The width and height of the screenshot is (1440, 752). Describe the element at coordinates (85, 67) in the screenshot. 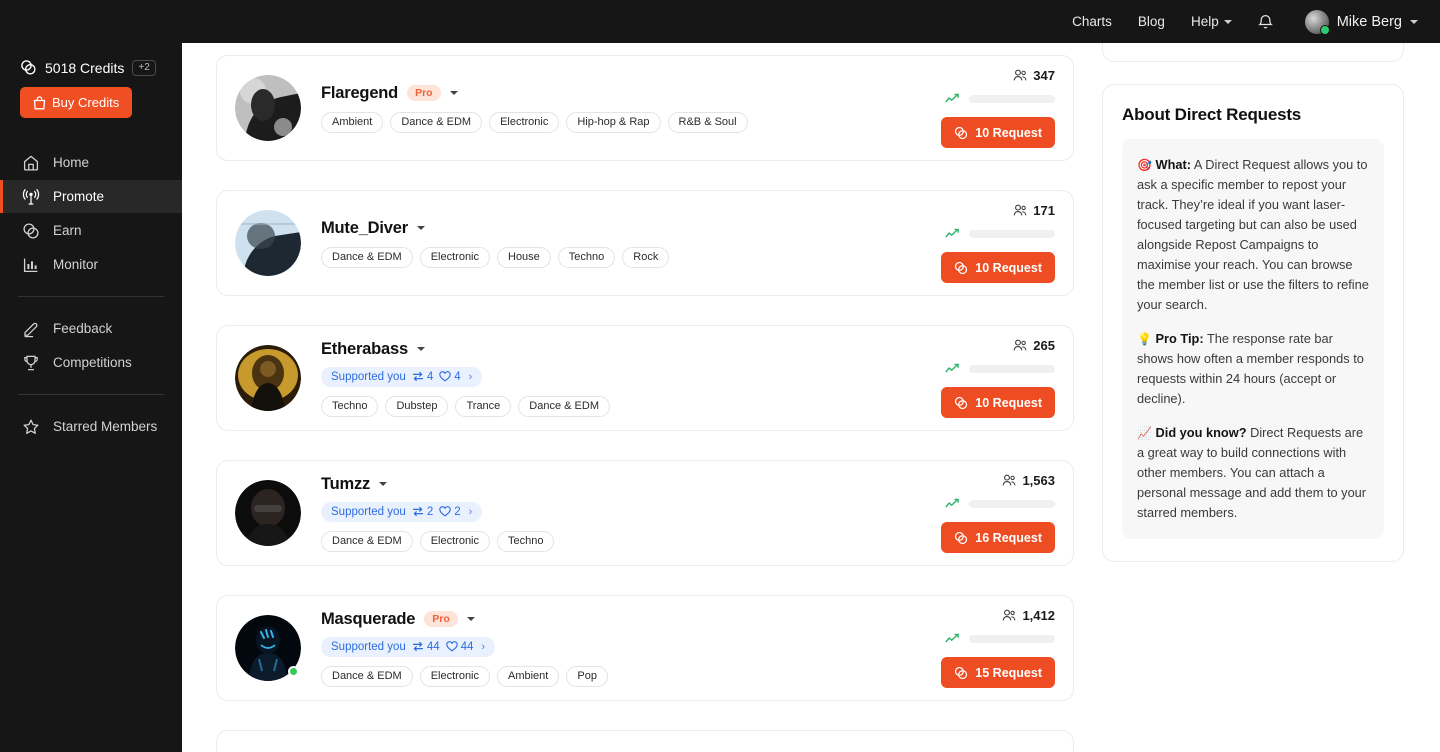

I see `credits-label: 5018 Credits` at that location.